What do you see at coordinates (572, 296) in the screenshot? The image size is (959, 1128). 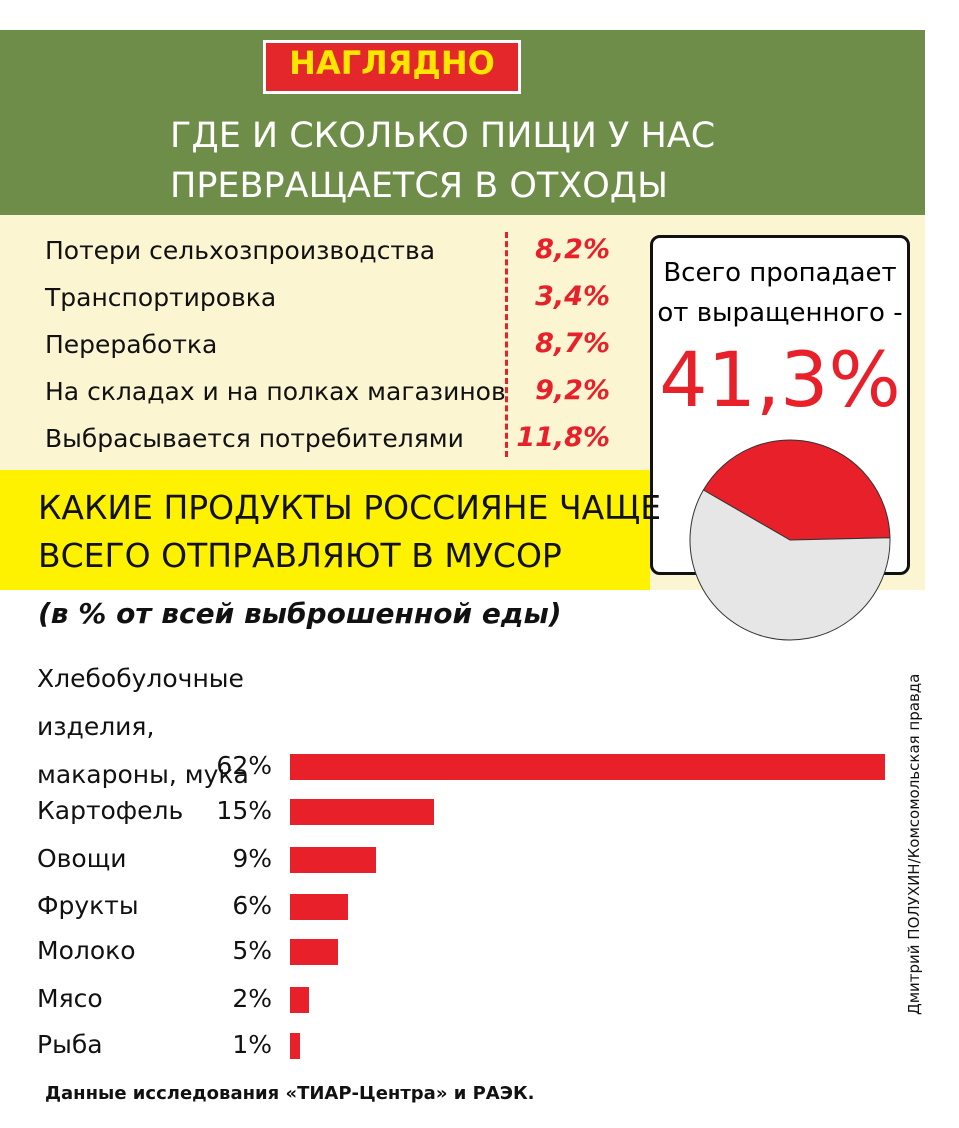 I see `loss-value: 3,4%` at bounding box center [572, 296].